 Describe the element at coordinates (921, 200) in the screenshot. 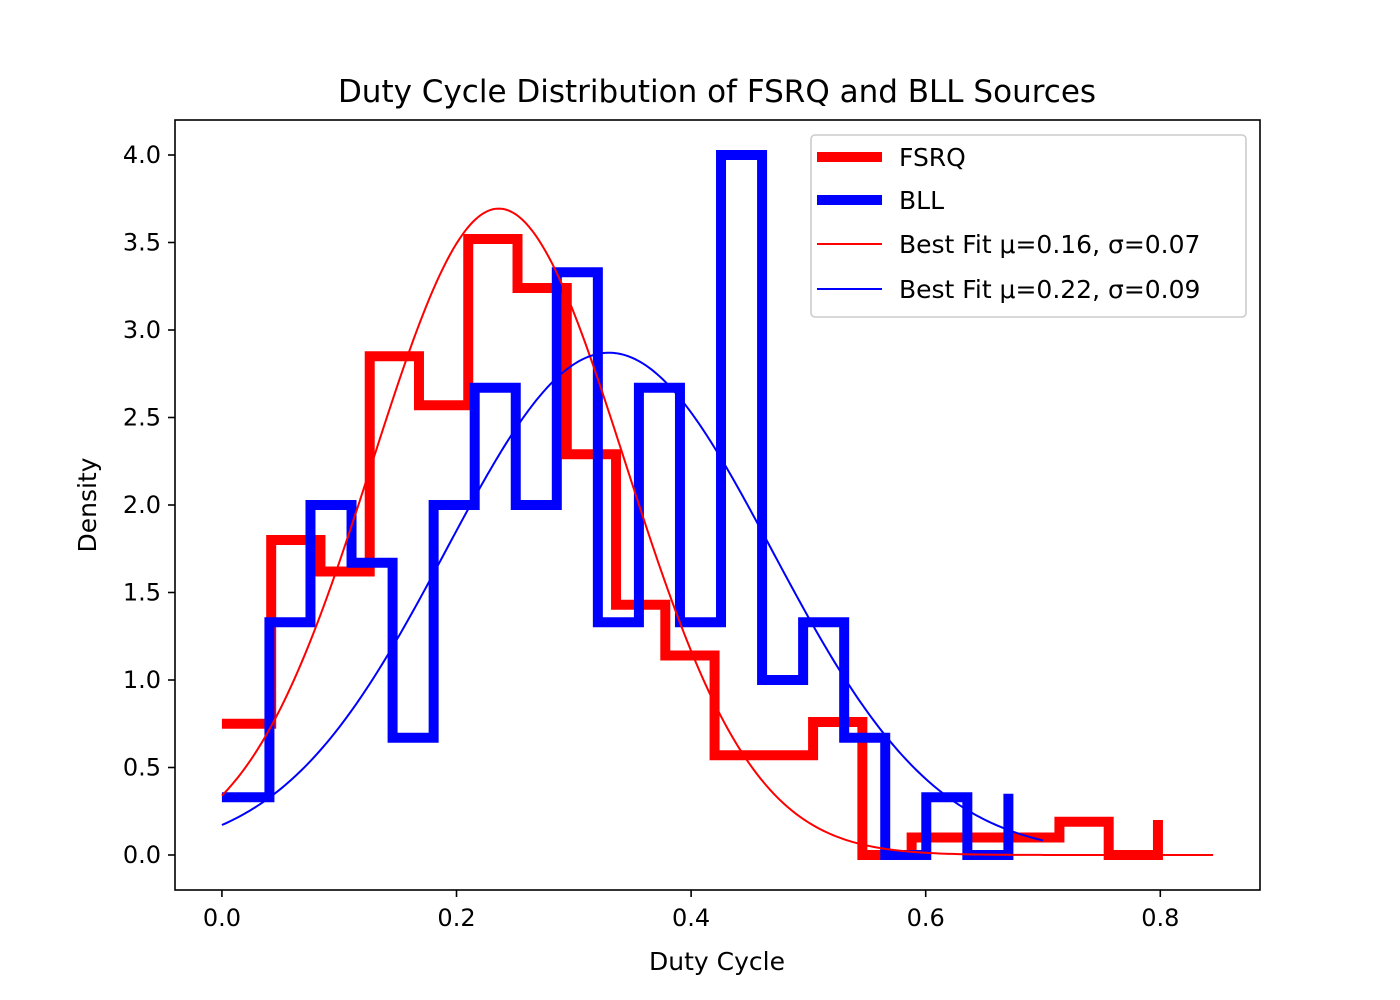

I see `legend-label: BLL` at that location.